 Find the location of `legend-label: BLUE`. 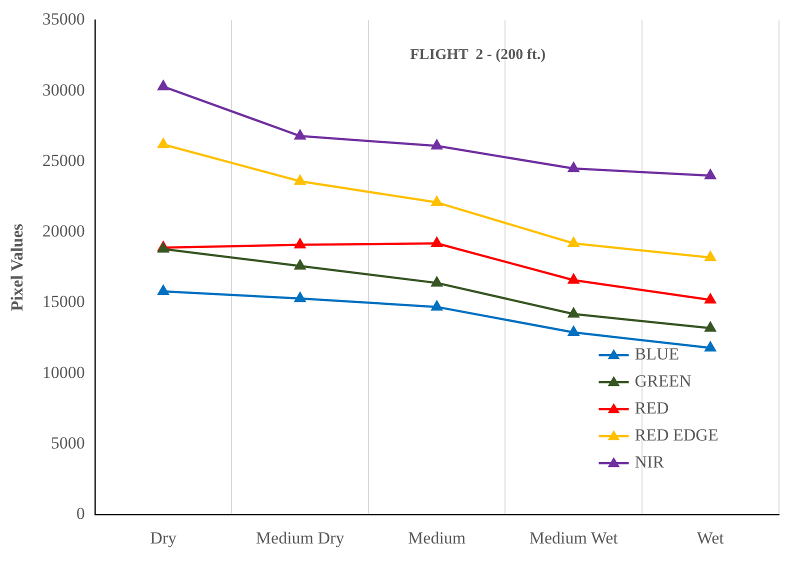

legend-label: BLUE is located at coordinates (657, 354).